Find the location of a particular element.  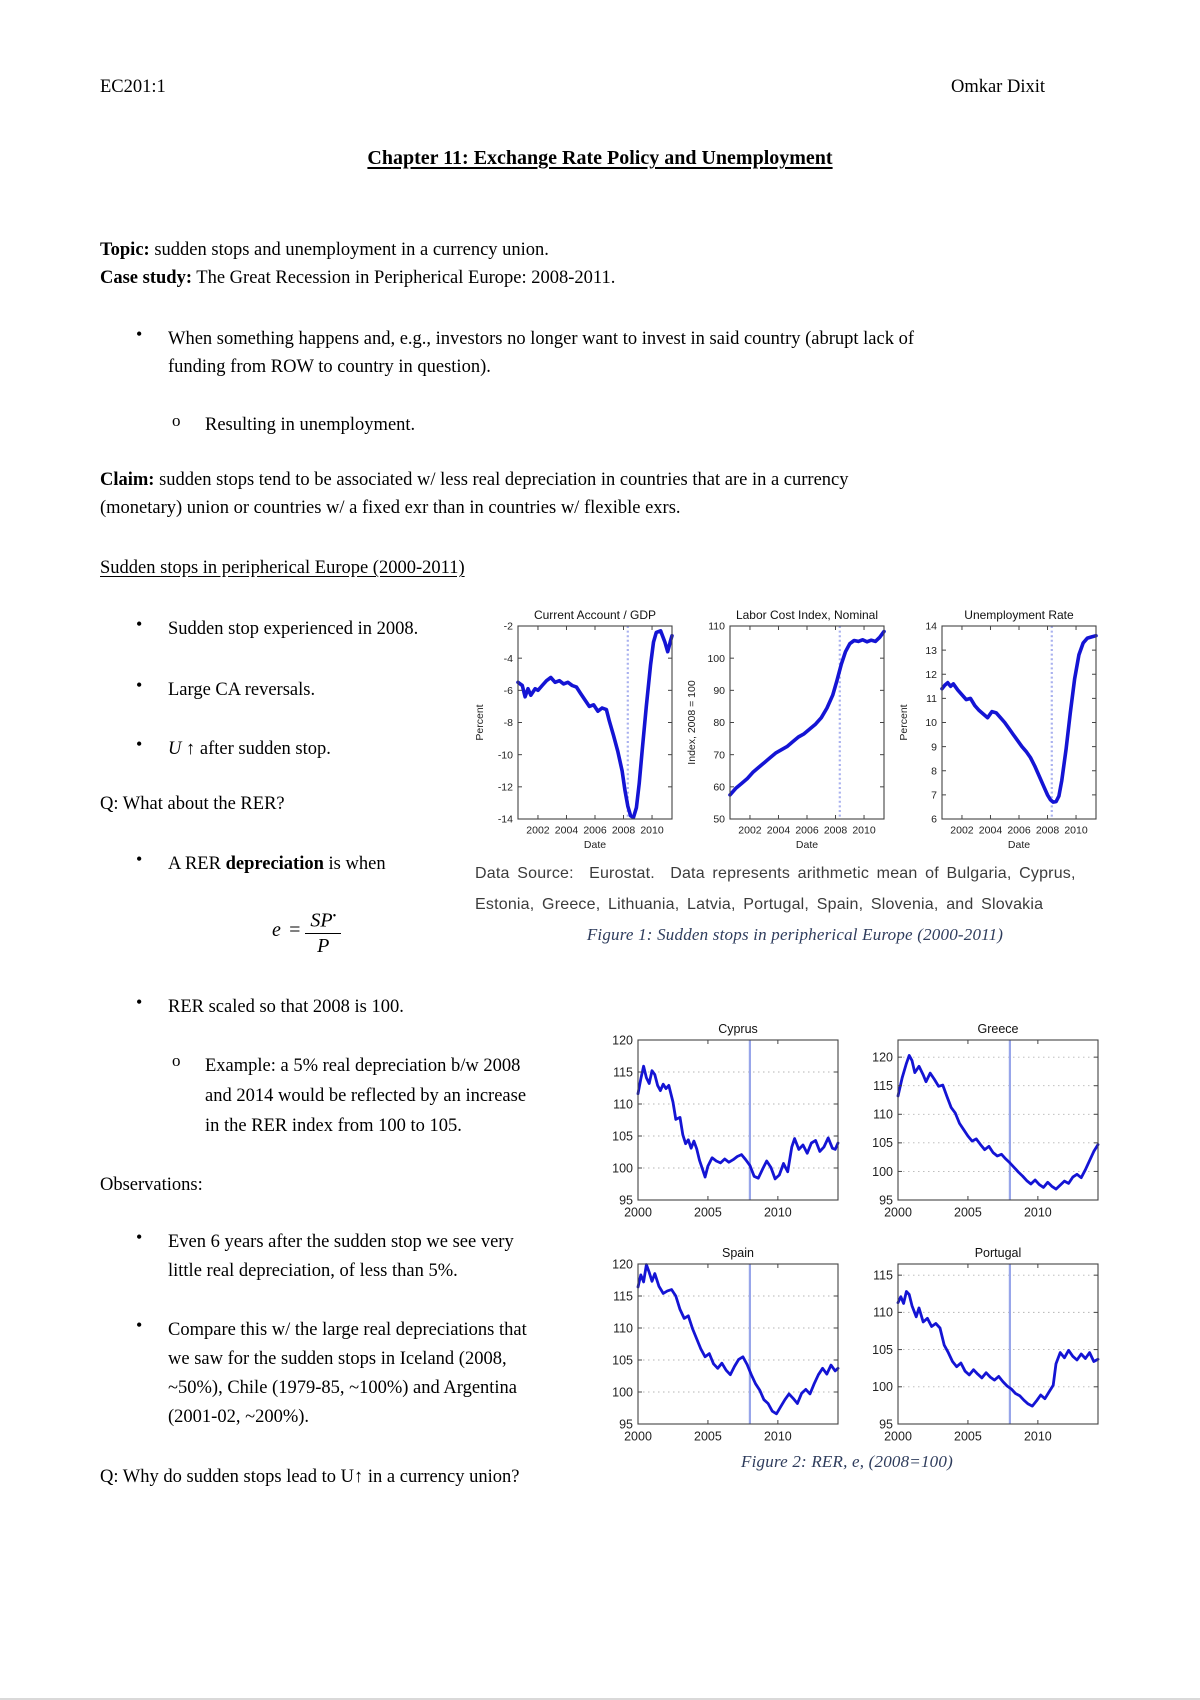

svg-text: 10 is located at coordinates (931, 723).